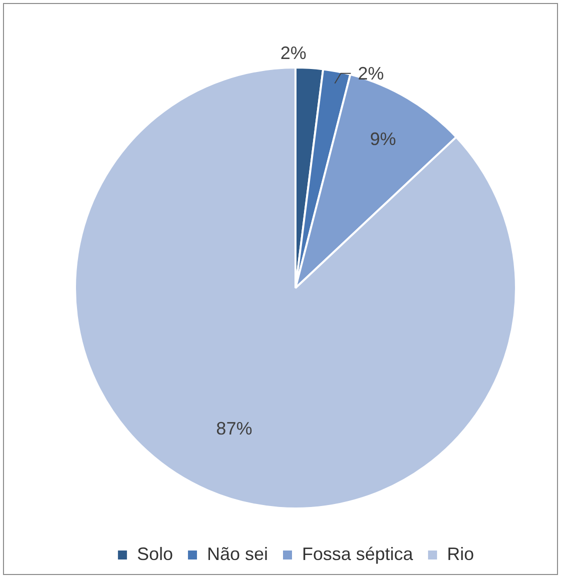 The image size is (563, 580). Describe the element at coordinates (383, 138) in the screenshot. I see `data-label: 9%` at that location.